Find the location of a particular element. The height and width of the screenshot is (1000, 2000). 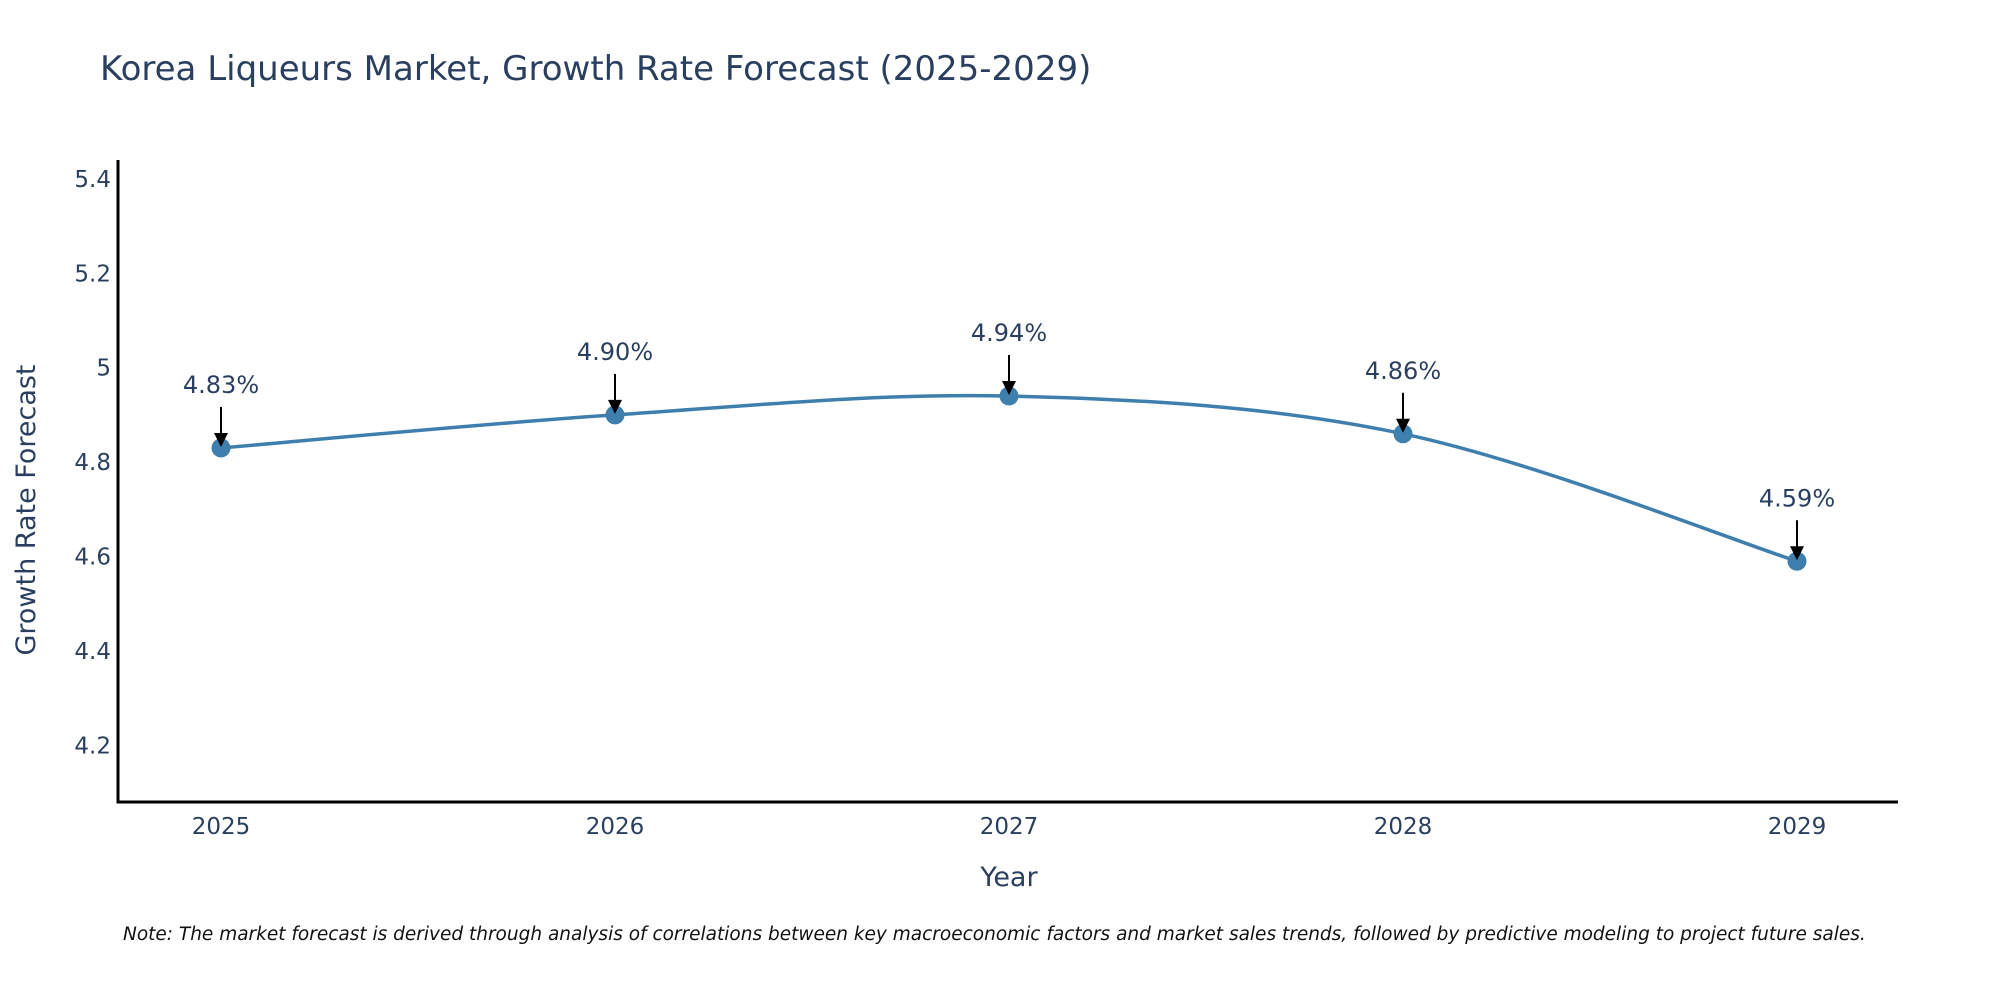

x-tick-label: 2027 is located at coordinates (1009, 827).